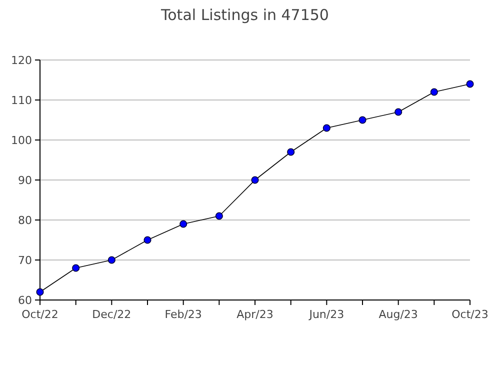 The height and width of the screenshot is (380, 490). What do you see at coordinates (112, 314) in the screenshot?
I see `x-tick-label: Dec/22` at bounding box center [112, 314].